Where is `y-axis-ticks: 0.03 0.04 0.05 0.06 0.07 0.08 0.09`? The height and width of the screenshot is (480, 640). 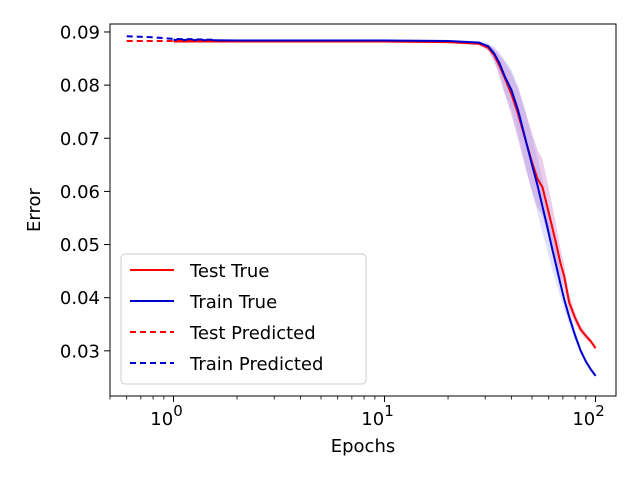 y-axis-ticks: 0.03 0.04 0.05 0.06 0.07 0.08 0.09 is located at coordinates (85, 192).